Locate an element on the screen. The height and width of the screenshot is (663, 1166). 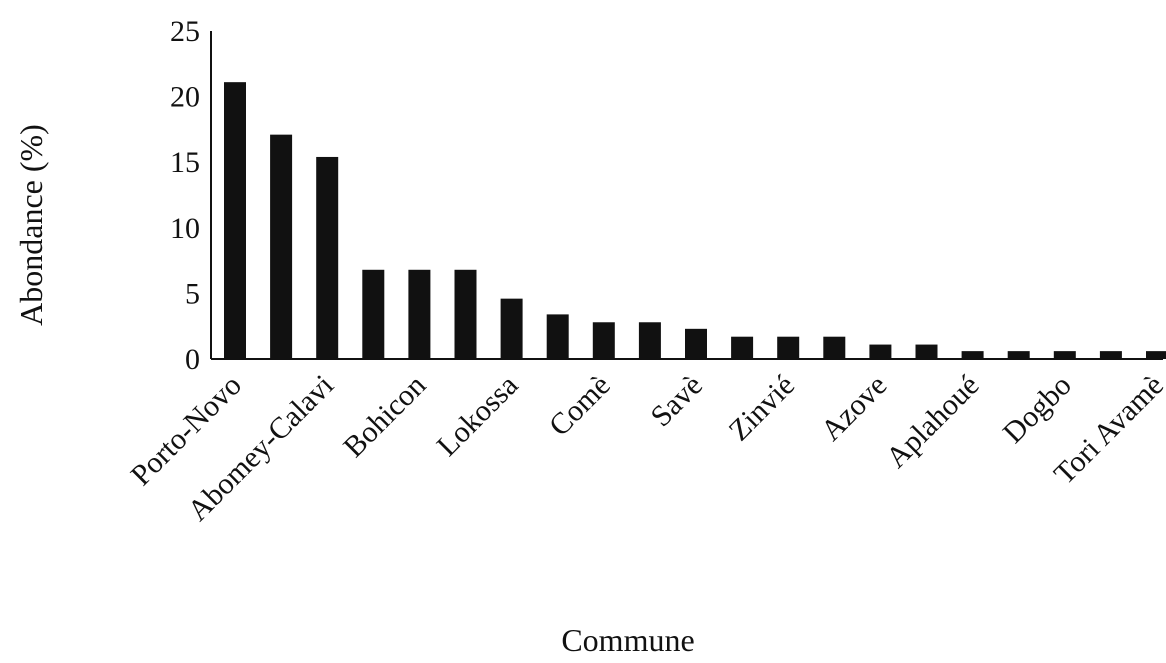
x-tick-label: Bohicon is located at coordinates (384, 416).